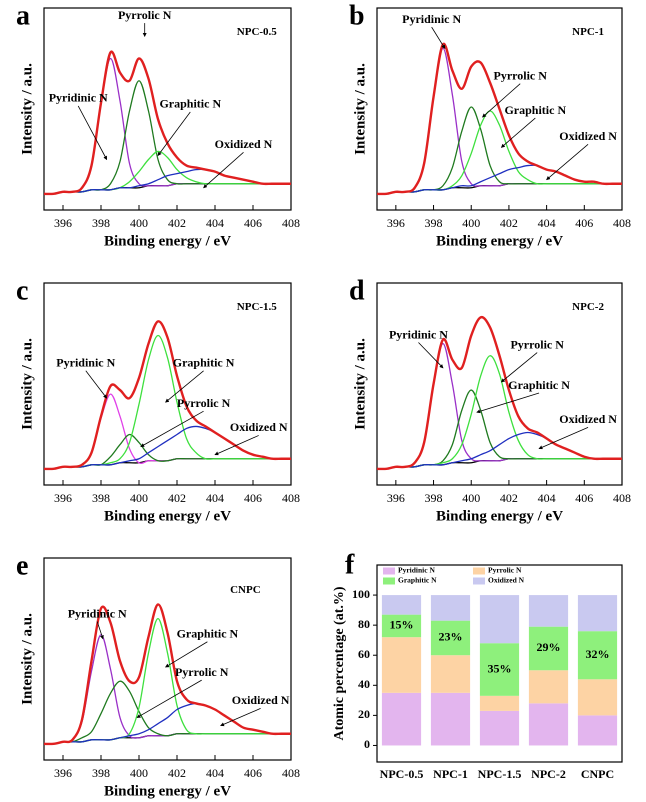  I want to click on x-tick-label: NPC-1.5, so click(500, 774).